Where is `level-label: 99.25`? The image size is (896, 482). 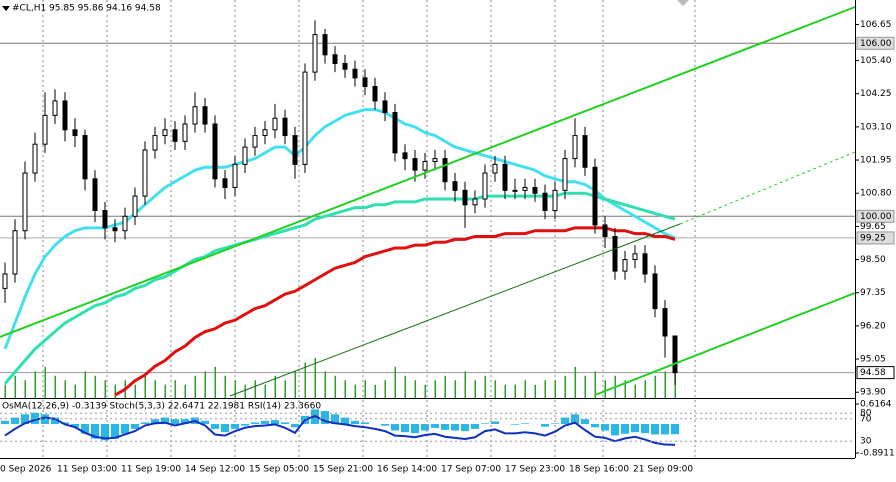 level-label: 99.25 is located at coordinates (873, 238).